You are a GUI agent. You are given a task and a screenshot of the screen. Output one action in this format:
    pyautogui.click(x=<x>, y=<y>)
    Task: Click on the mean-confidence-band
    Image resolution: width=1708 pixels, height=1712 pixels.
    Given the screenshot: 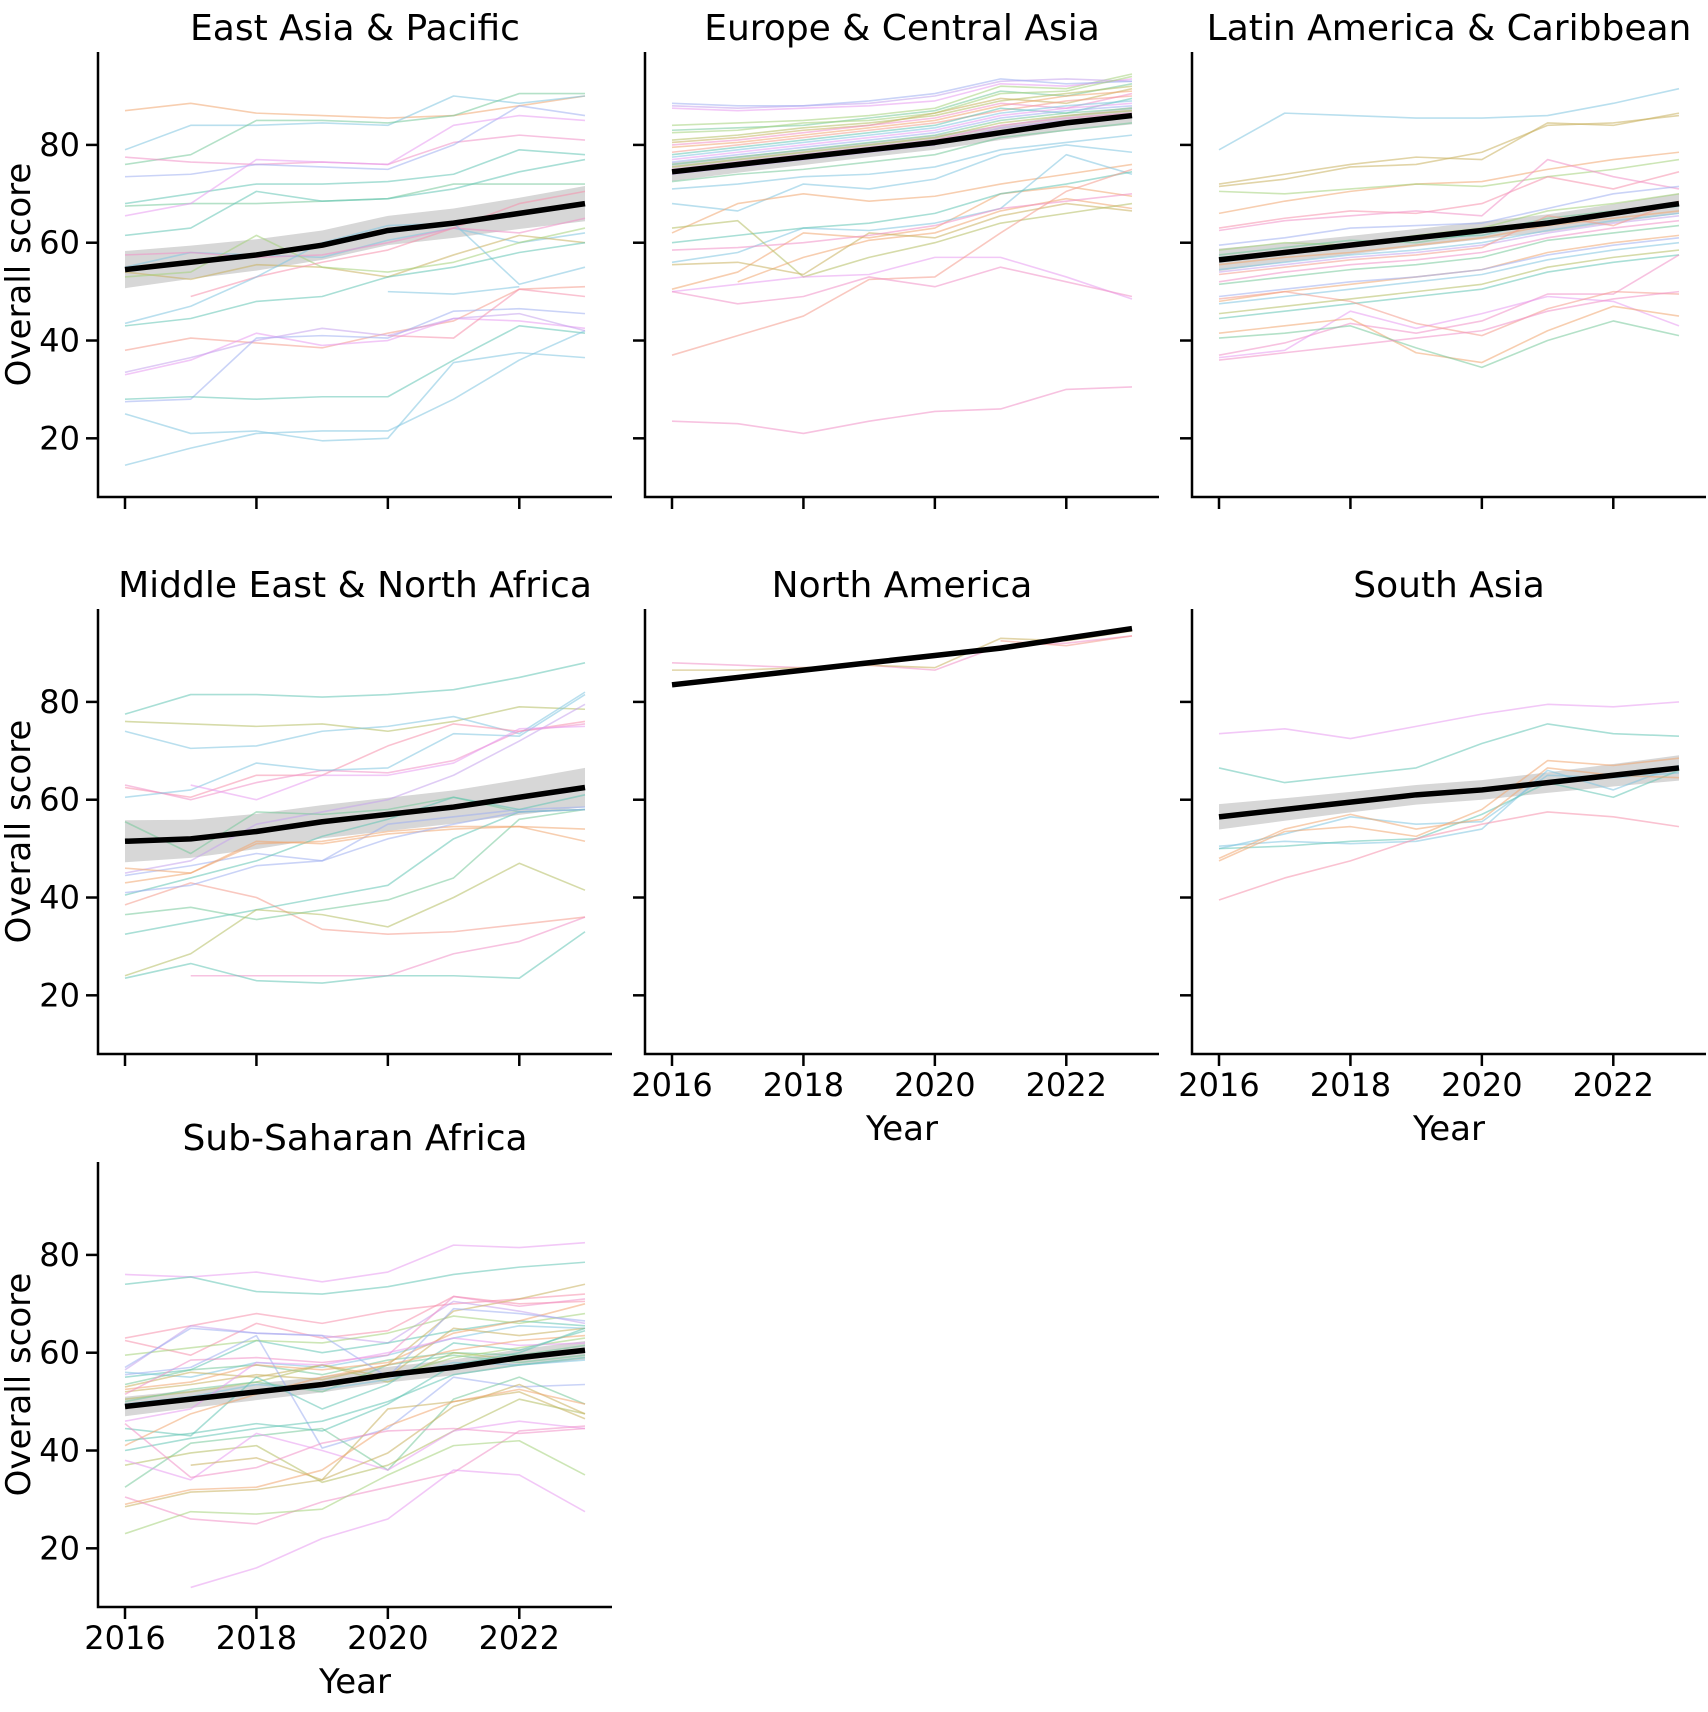 What is the action you would take?
    pyautogui.click(x=355, y=815)
    